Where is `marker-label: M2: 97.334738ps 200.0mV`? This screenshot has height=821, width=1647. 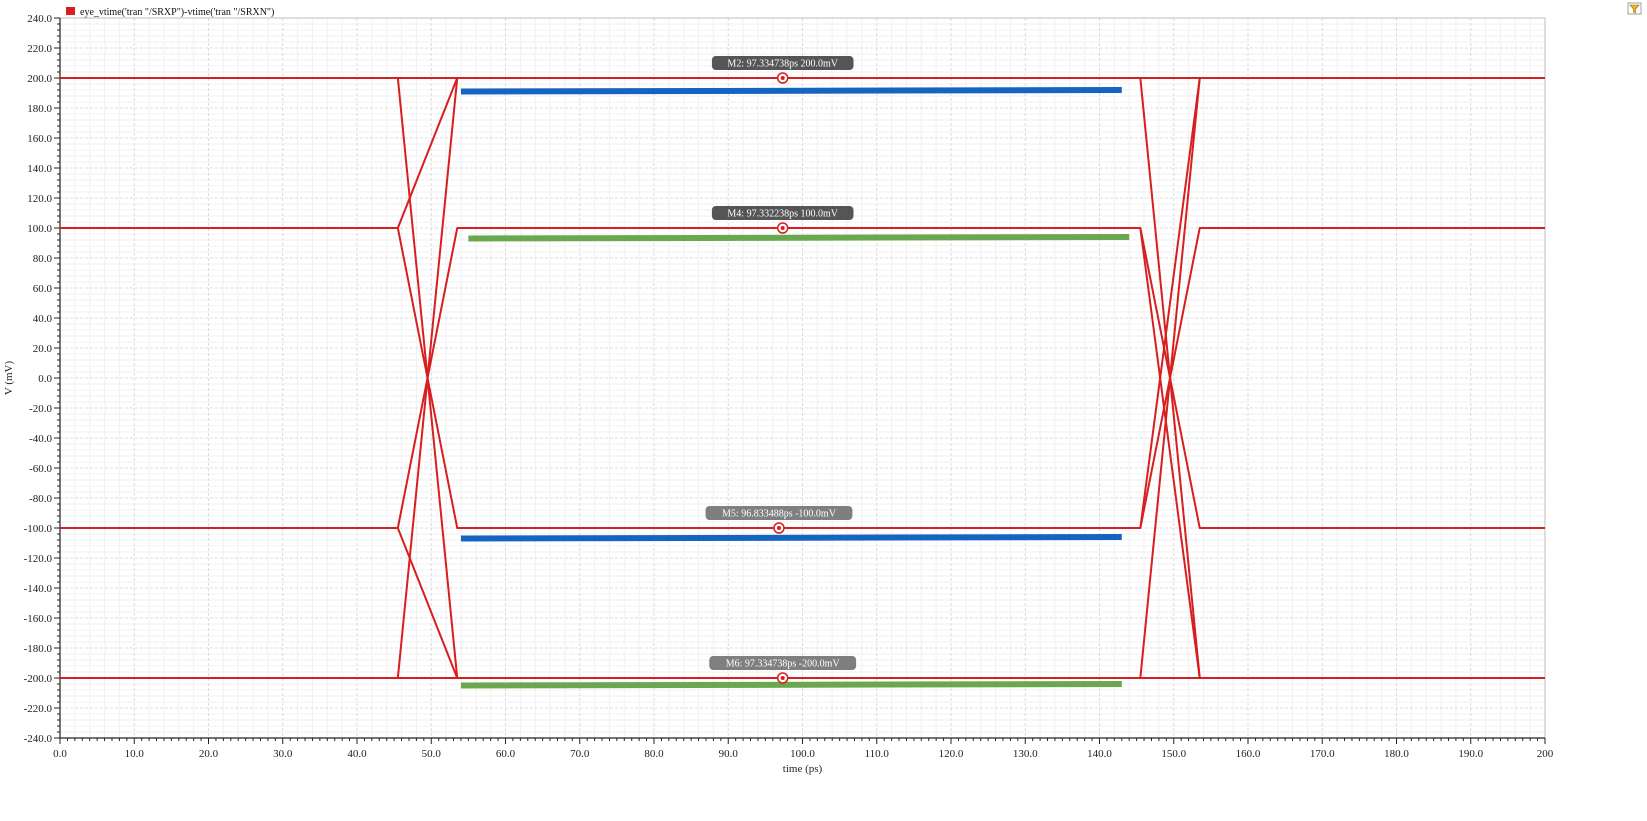 marker-label: M2: 97.334738ps 200.0mV is located at coordinates (782, 64).